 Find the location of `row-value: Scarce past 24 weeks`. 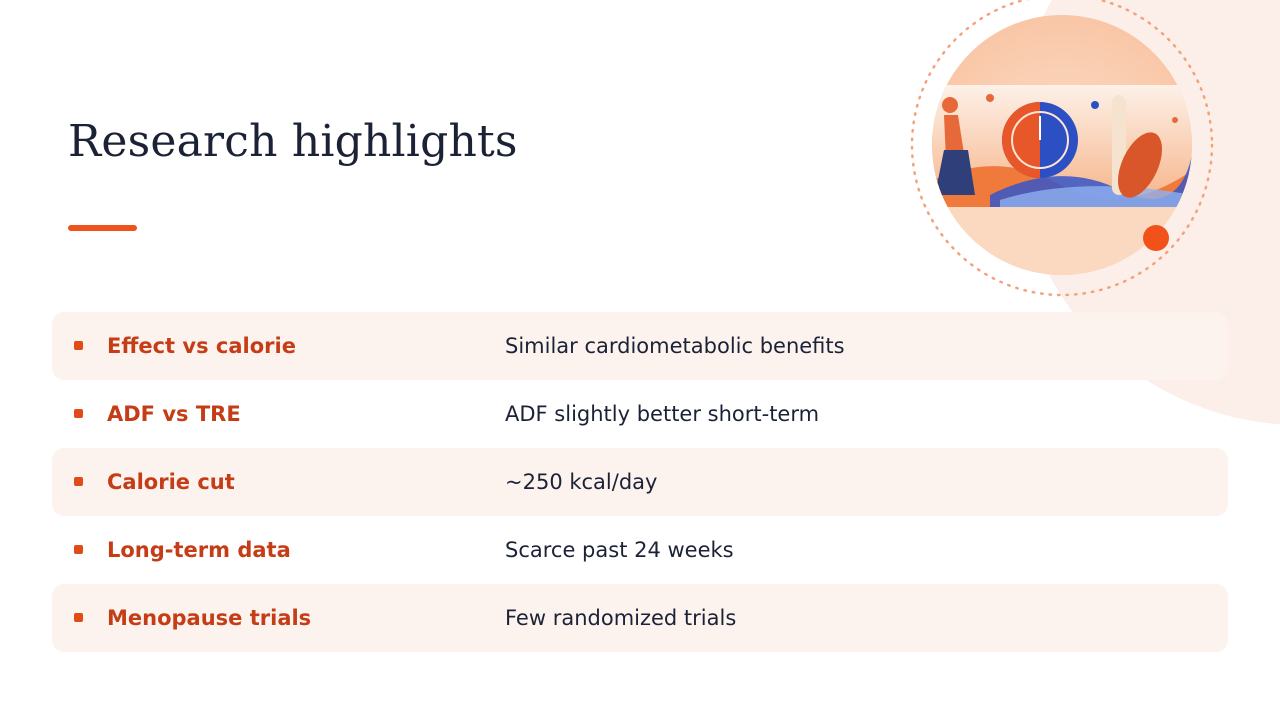

row-value: Scarce past 24 weeks is located at coordinates (619, 550).